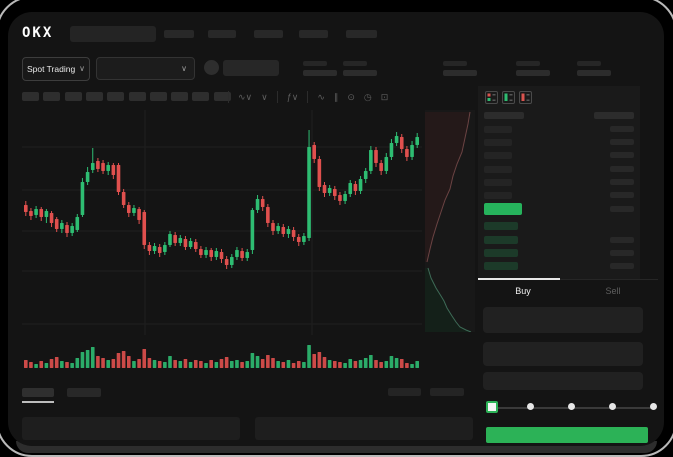  I want to click on book-price-header, so click(504, 115).